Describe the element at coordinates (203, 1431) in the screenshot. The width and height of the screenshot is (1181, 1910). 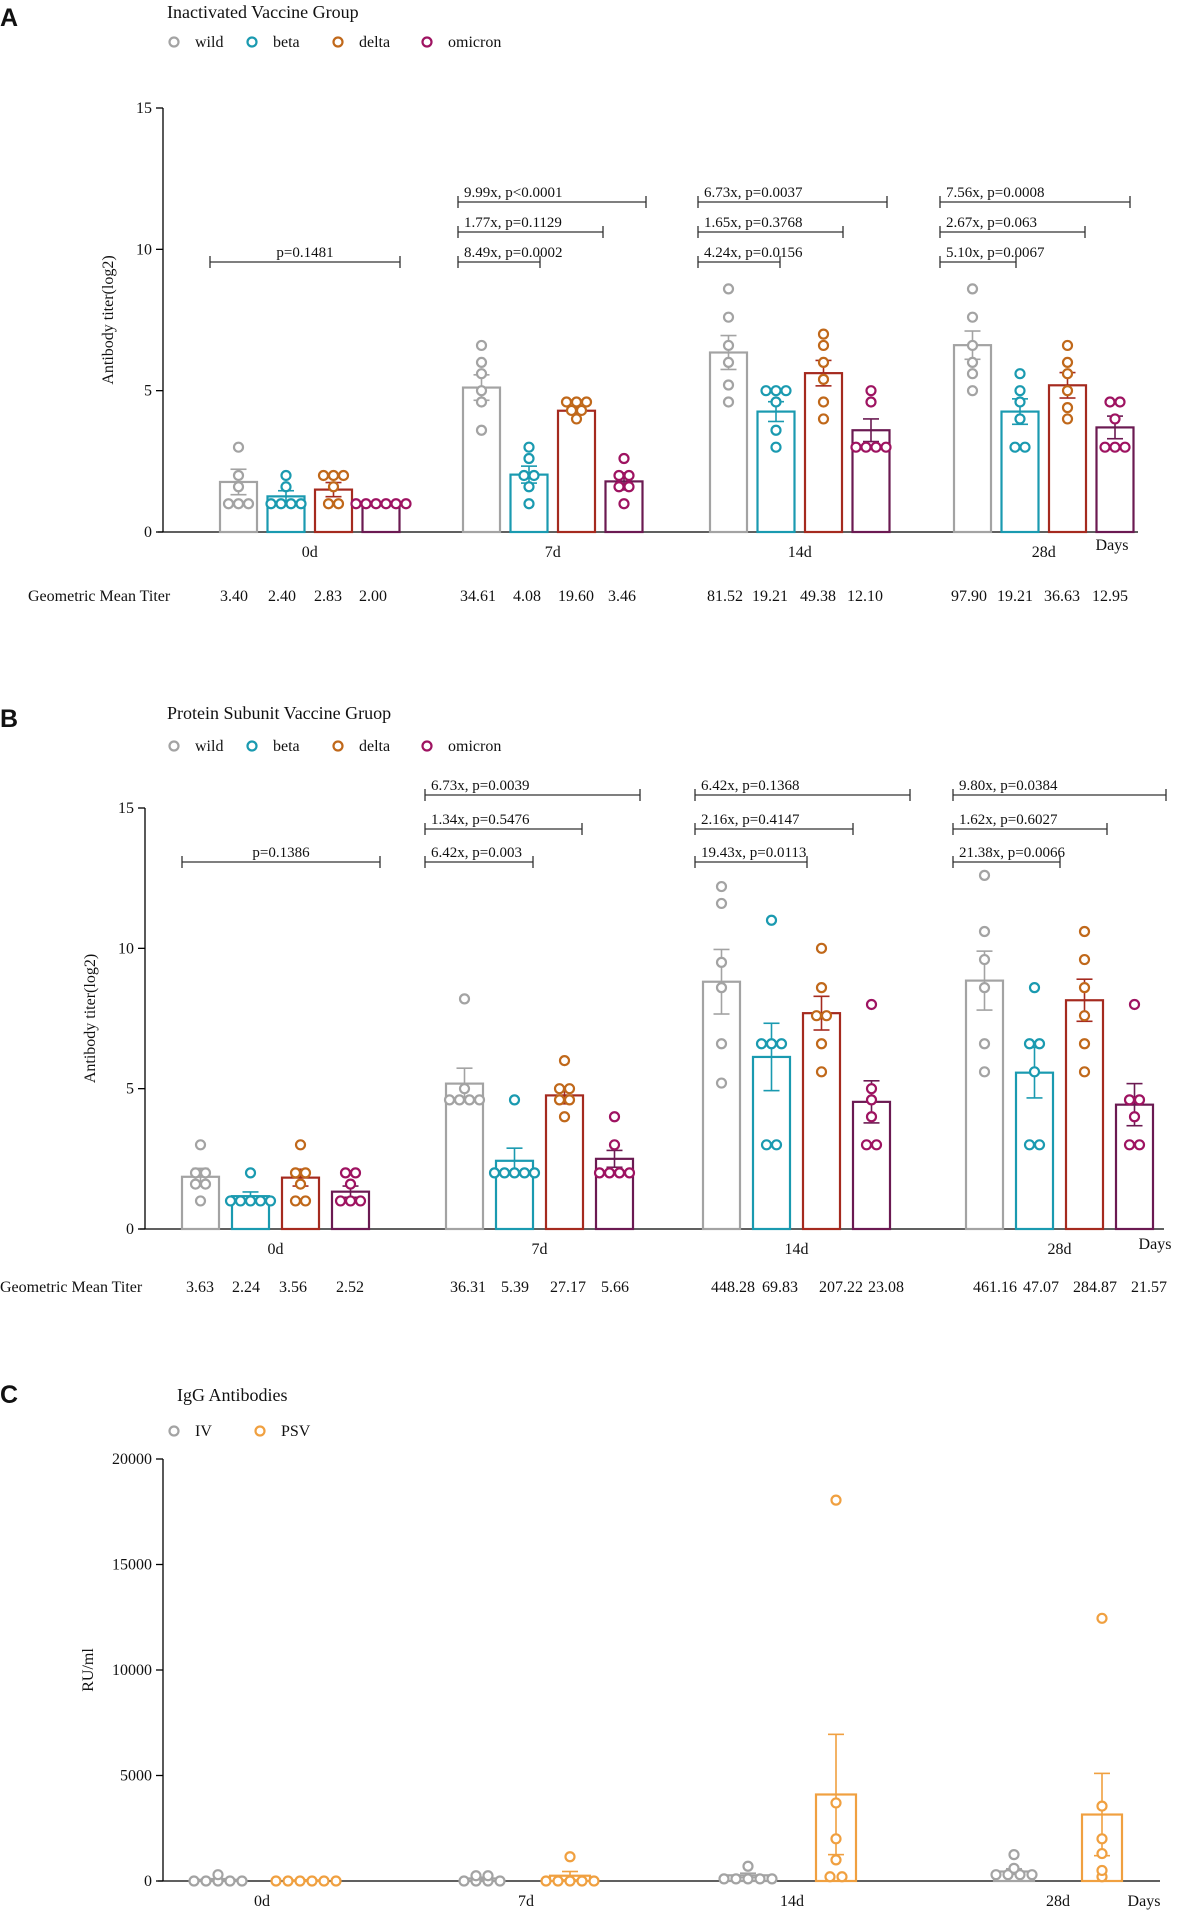
I see `legend-label-IV: IV` at that location.